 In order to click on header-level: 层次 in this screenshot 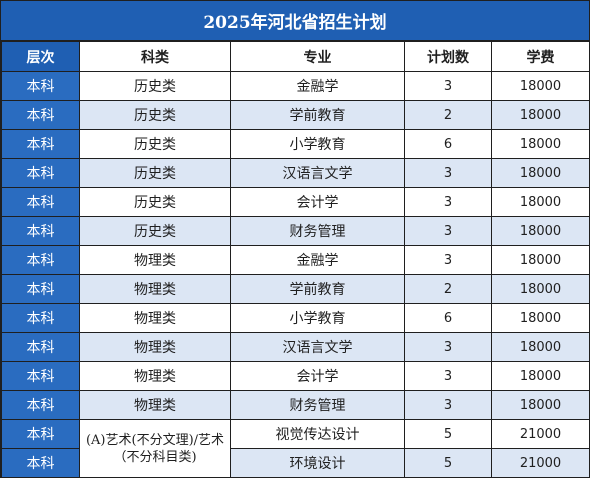, I will do `click(40, 56)`.